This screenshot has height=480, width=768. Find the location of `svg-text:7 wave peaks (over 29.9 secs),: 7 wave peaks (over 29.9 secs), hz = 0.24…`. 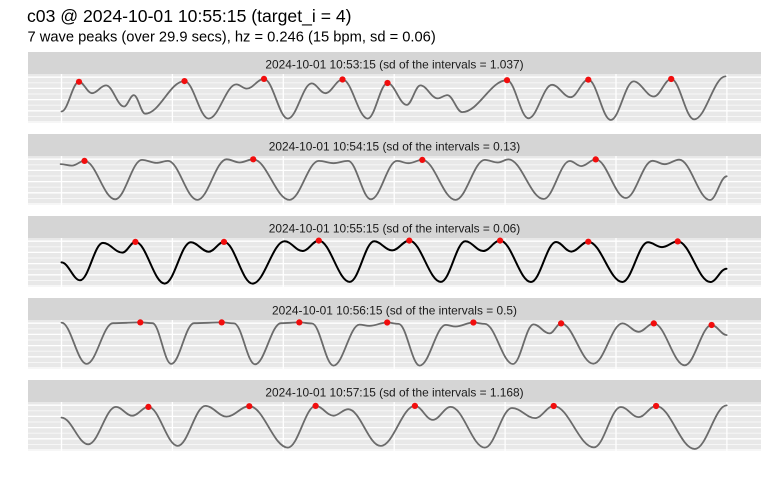

svg-text:7 wave peaks (over 29.9 secs),: 7 wave peaks (over 29.9 secs), hz = 0.24… is located at coordinates (232, 38).